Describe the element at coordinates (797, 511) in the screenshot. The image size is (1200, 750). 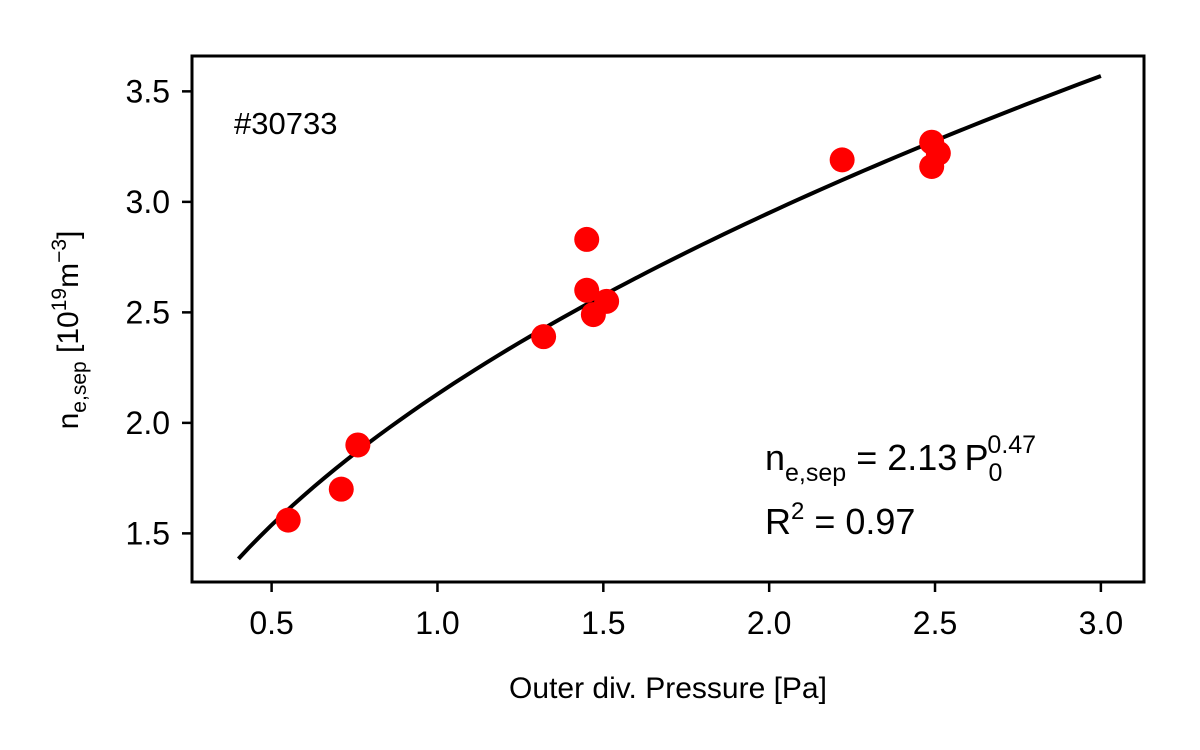
I see `r2-sup: 2` at that location.